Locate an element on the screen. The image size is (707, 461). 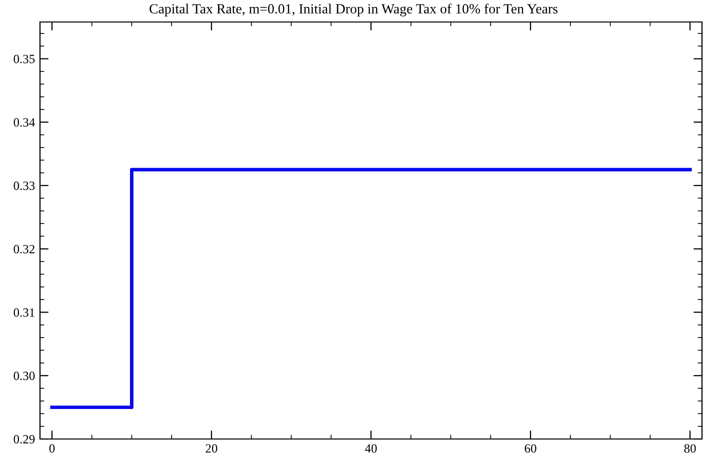
chart-title: Capital Tax Rate, m=0.01, Initial Drop in Wage Tax of 10% for Ten Years is located at coordinates (354, 10).